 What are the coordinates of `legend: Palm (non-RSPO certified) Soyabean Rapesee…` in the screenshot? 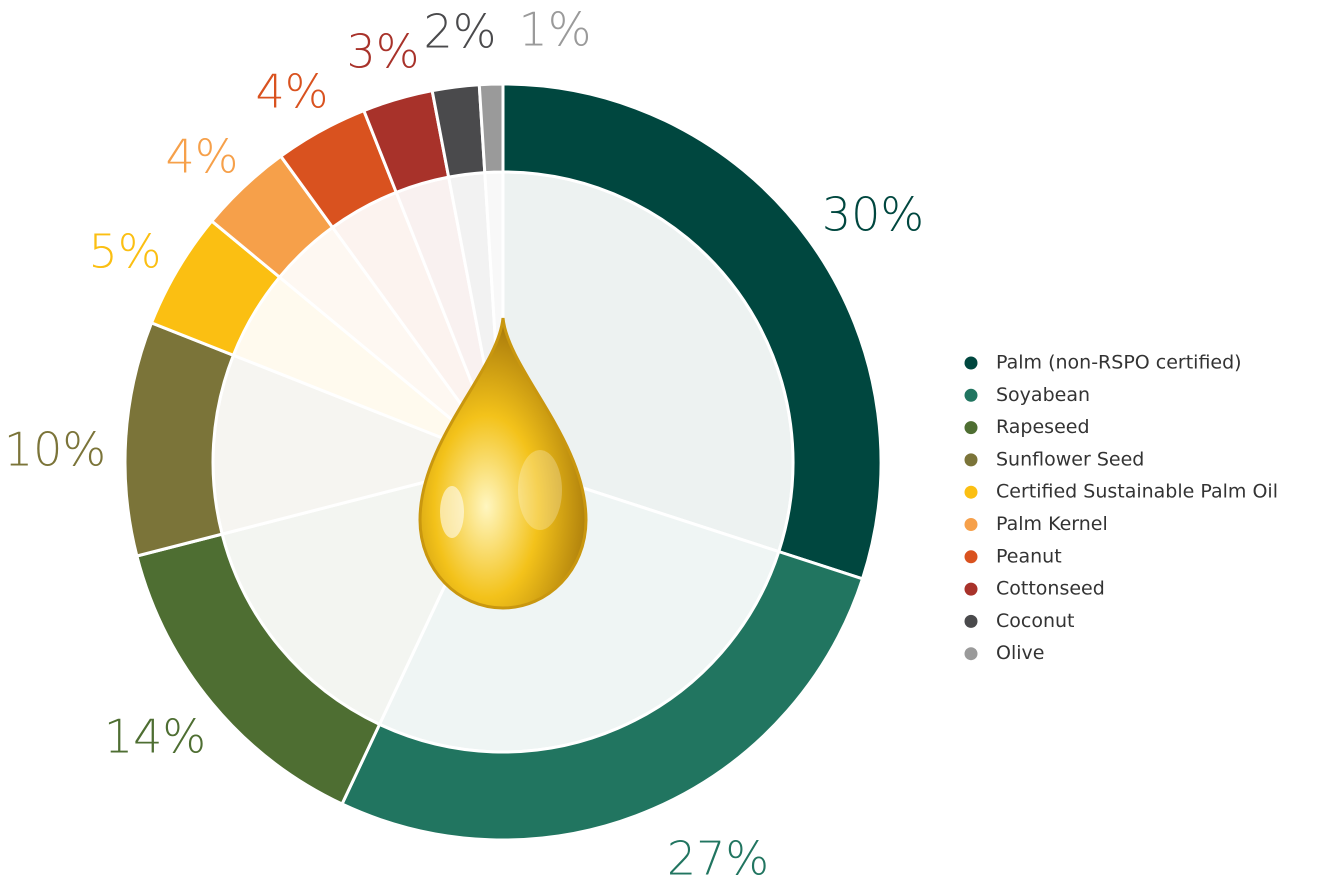 It's located at (1121, 508).